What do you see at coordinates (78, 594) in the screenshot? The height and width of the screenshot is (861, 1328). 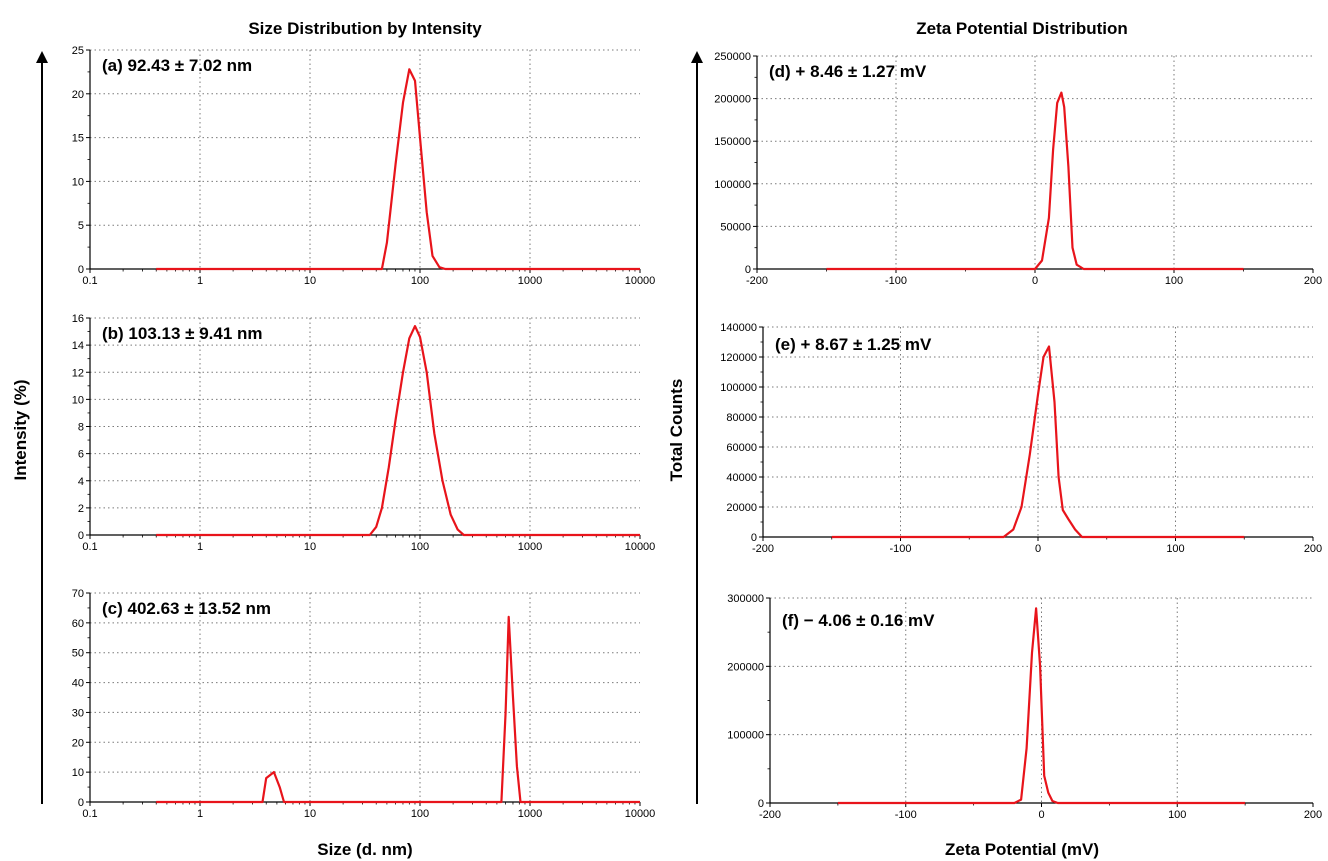 I see `y-tick-label: 70` at bounding box center [78, 594].